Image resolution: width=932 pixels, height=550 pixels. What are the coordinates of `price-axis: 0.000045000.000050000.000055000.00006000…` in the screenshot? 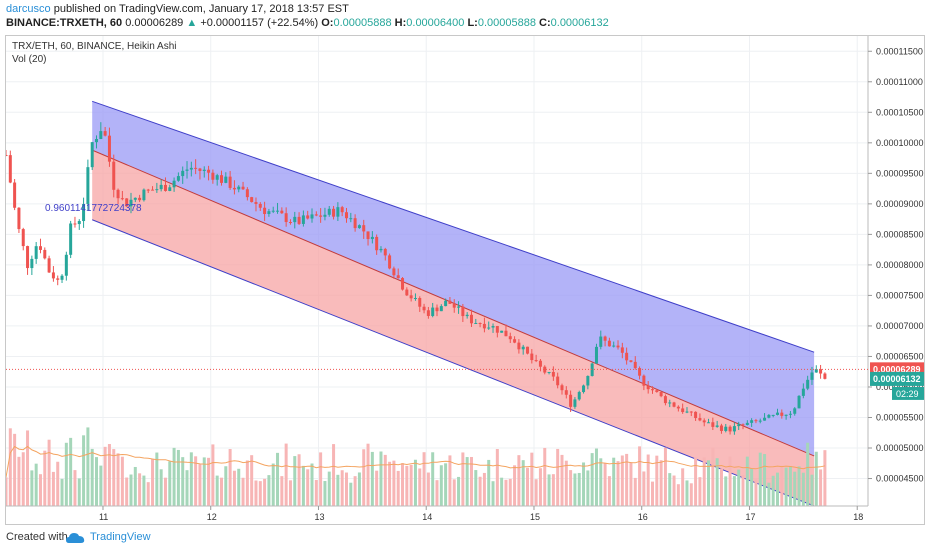 It's located at (895, 271).